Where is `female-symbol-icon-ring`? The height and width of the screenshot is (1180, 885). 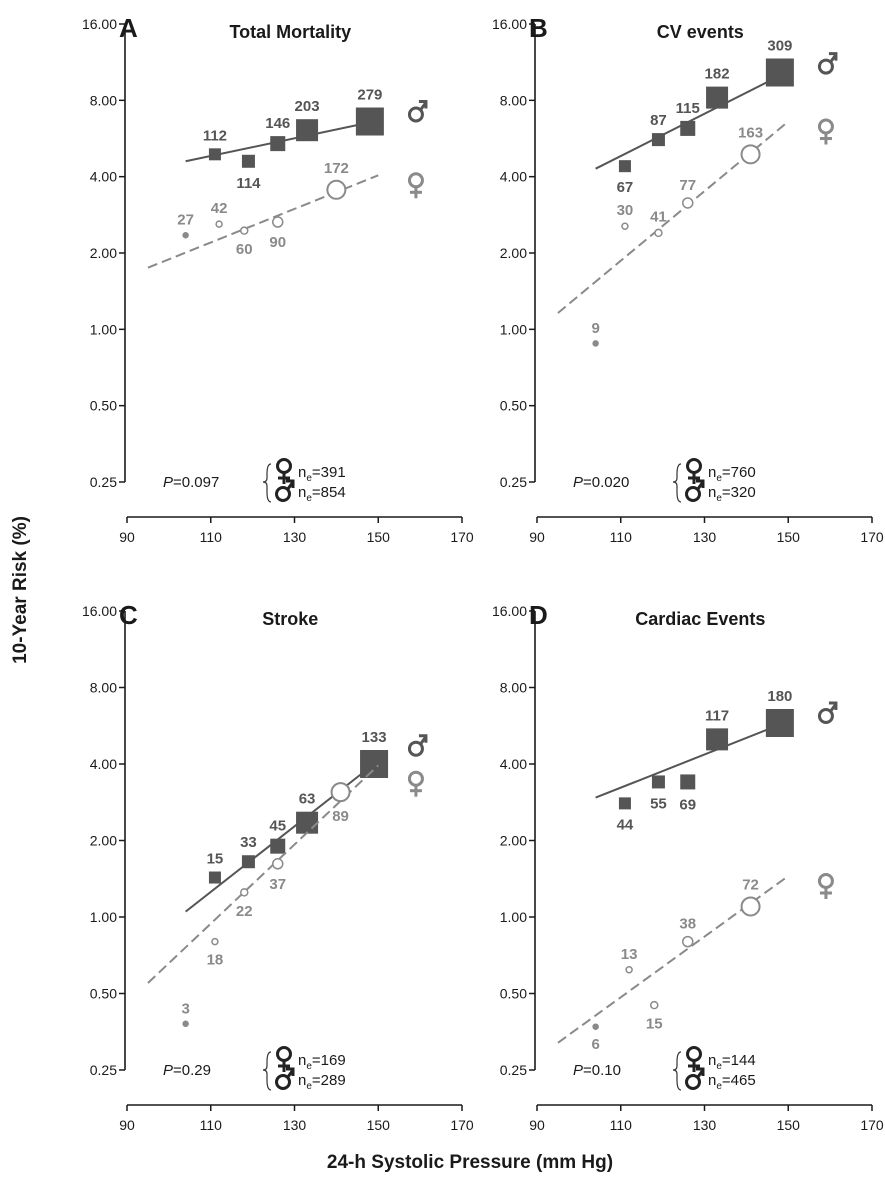
female-symbol-icon-ring is located at coordinates (415, 180).